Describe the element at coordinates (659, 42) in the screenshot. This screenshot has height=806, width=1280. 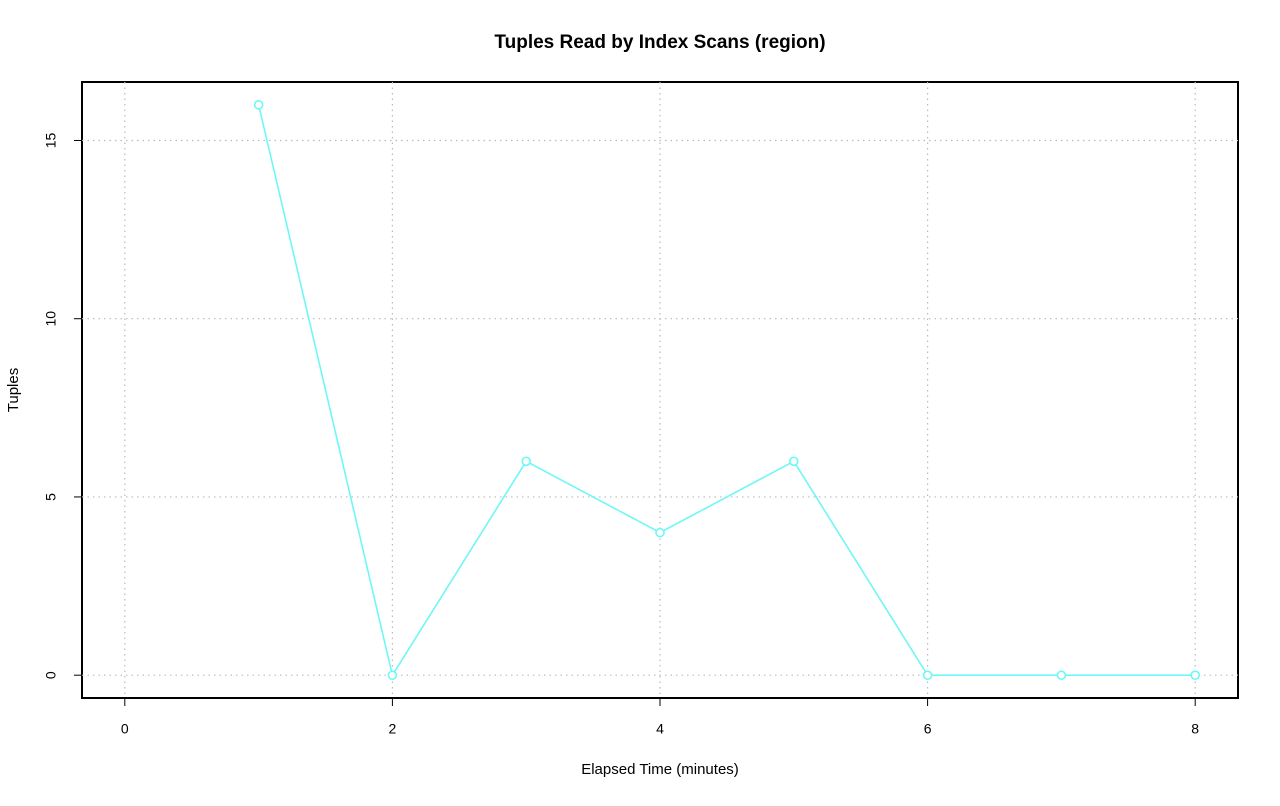
I see `chart-title: Tuples Read by Index Scans (region)` at that location.